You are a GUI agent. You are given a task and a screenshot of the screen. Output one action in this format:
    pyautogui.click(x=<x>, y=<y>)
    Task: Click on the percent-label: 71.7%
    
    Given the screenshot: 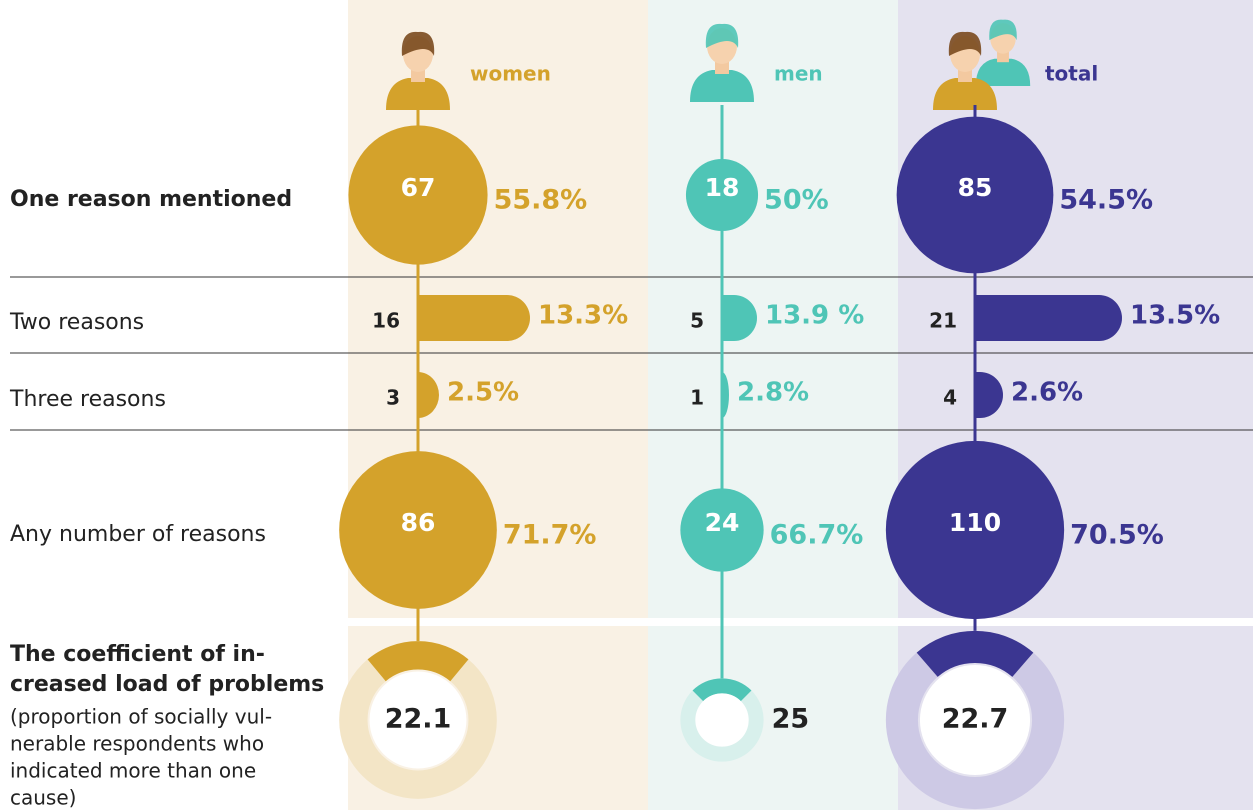 What is the action you would take?
    pyautogui.click(x=550, y=535)
    